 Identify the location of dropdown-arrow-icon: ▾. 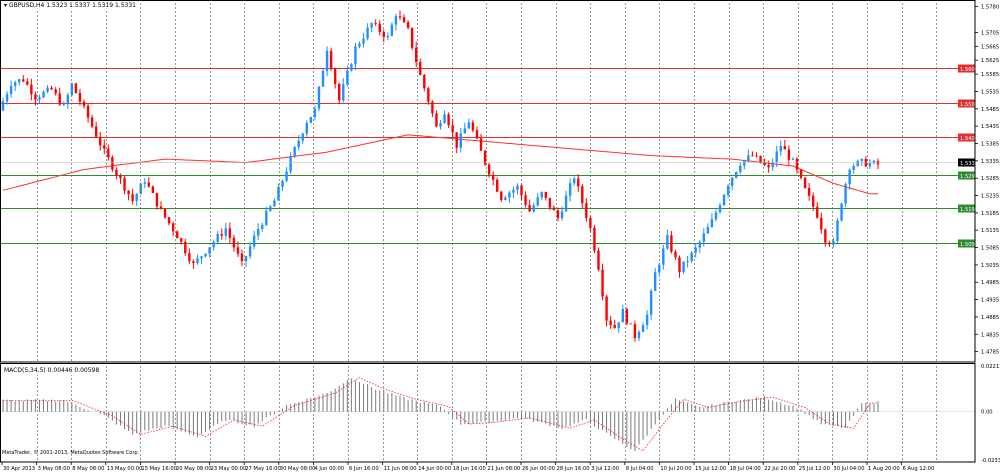
(6, 5).